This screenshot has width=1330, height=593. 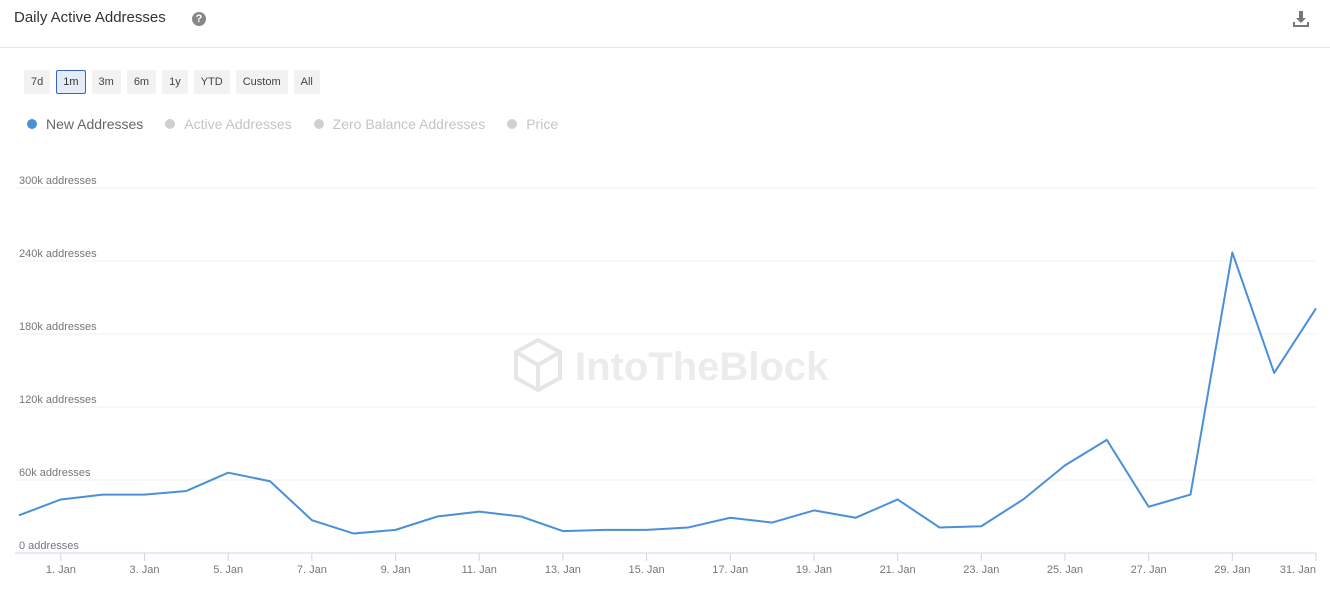 What do you see at coordinates (175, 82) in the screenshot?
I see `range-button: 1y` at bounding box center [175, 82].